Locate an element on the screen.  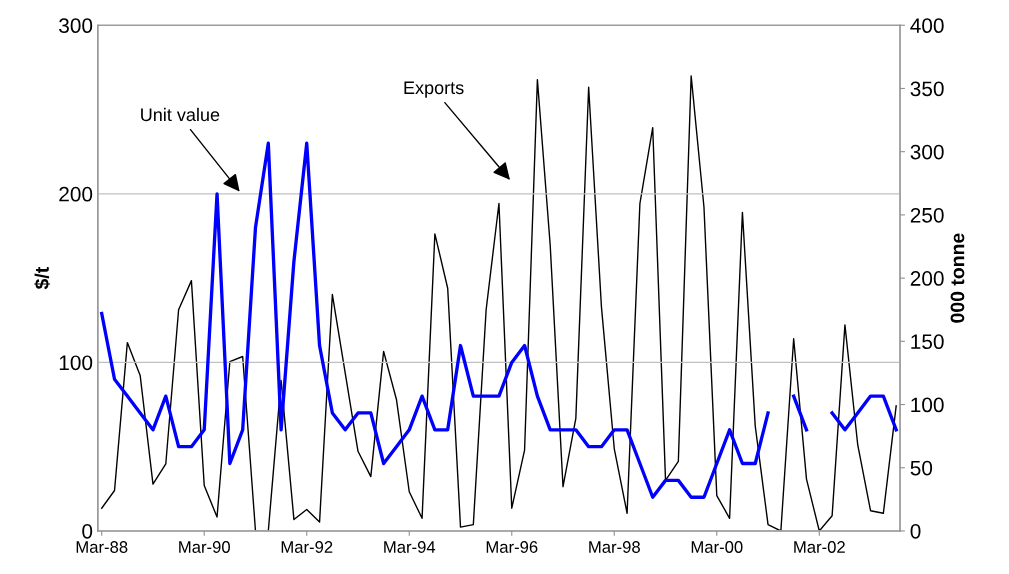
y-tick-label: 100 is located at coordinates (76, 363).